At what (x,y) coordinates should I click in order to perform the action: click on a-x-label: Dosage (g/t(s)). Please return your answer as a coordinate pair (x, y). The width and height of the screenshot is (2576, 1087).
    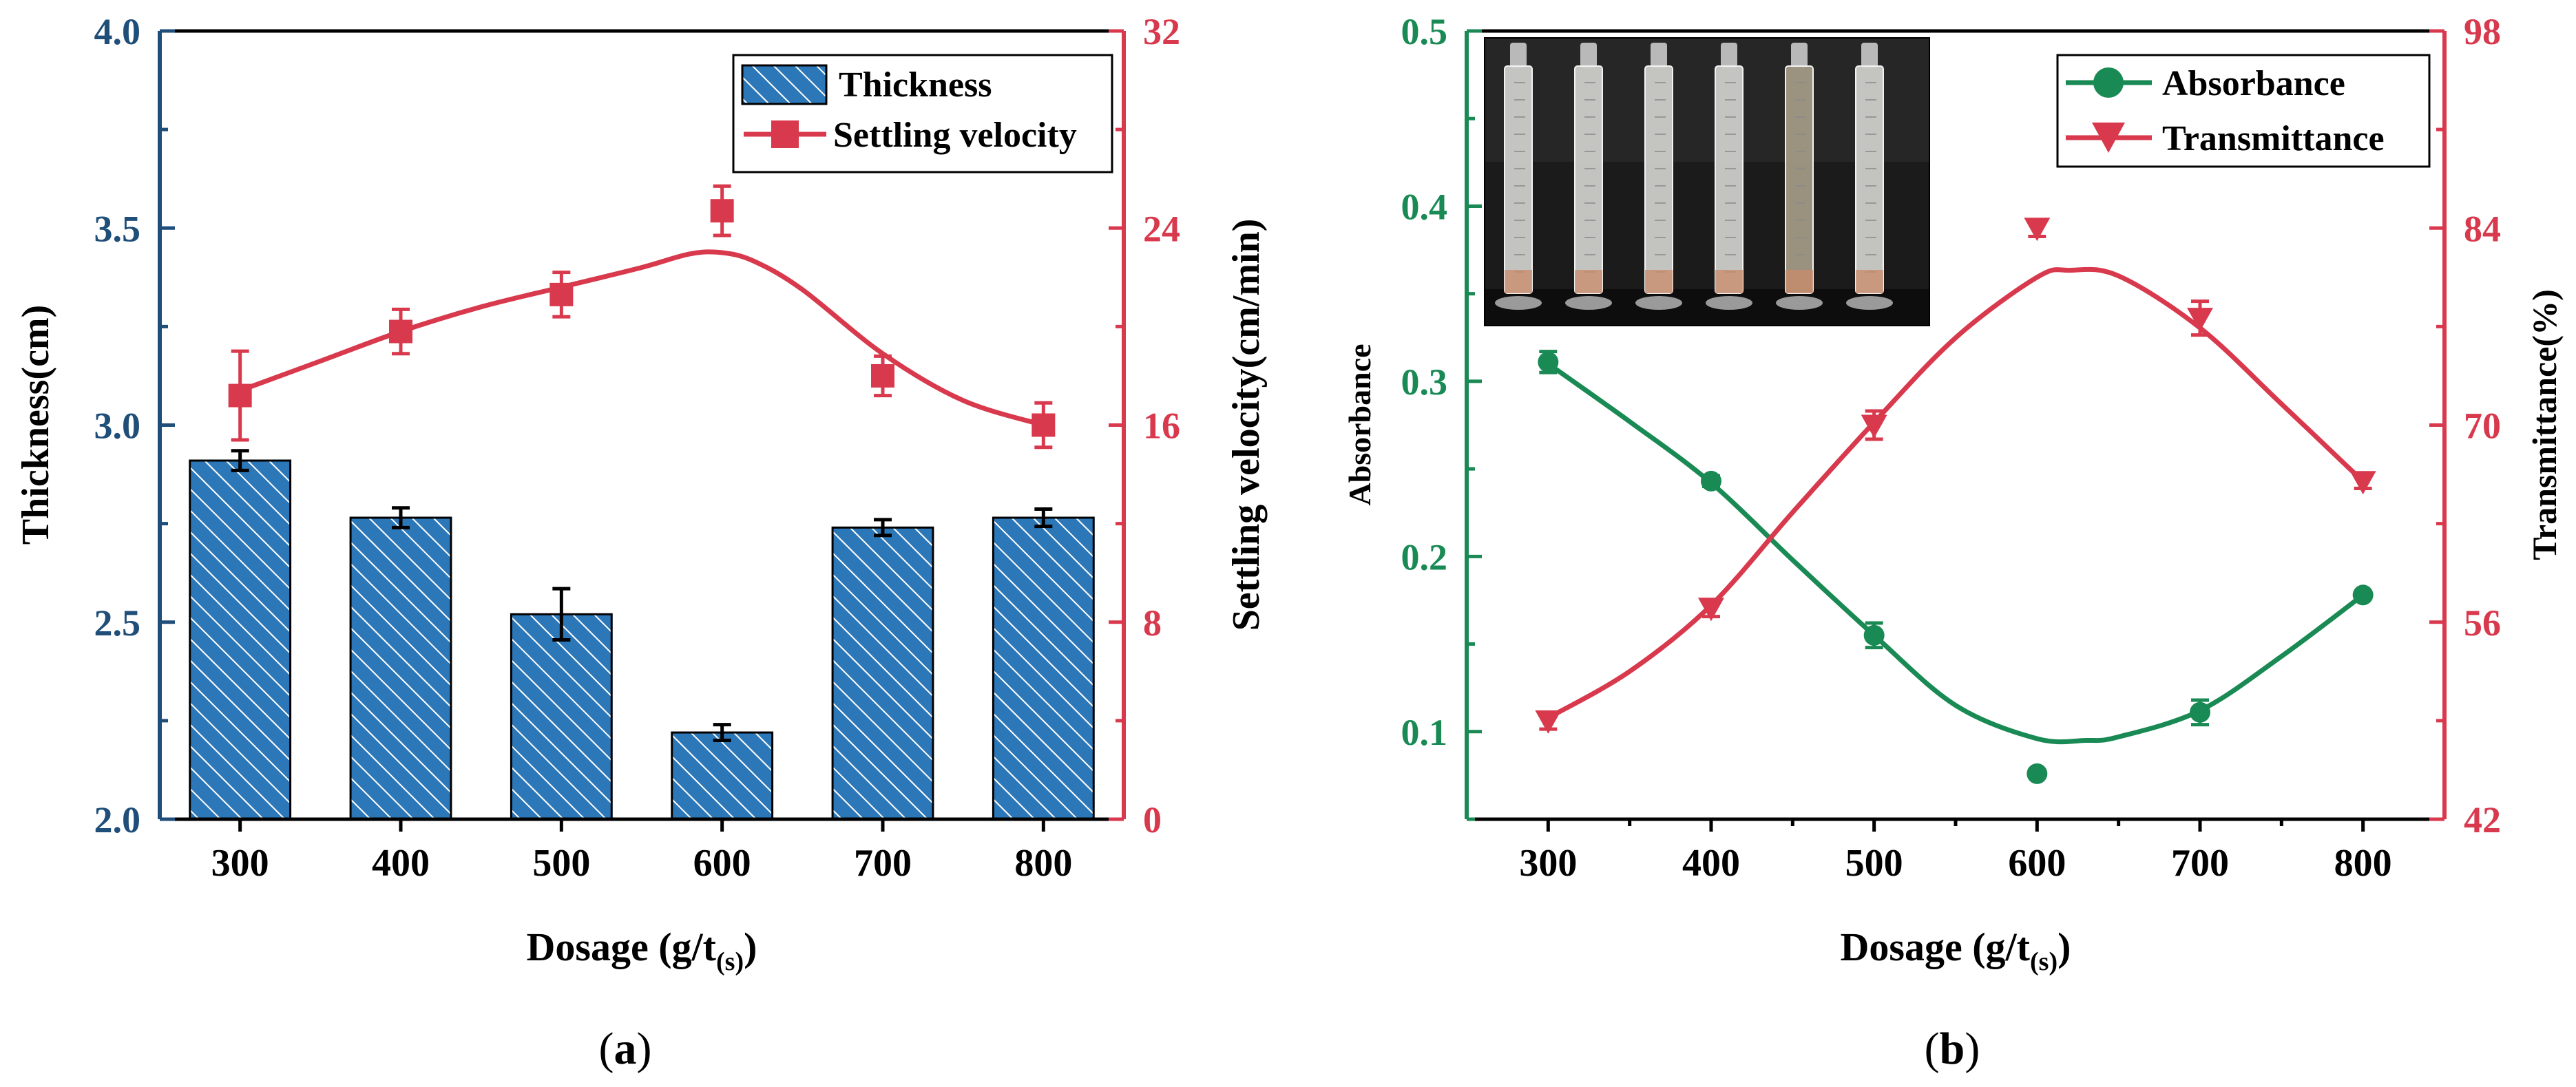
    Looking at the image, I should click on (642, 950).